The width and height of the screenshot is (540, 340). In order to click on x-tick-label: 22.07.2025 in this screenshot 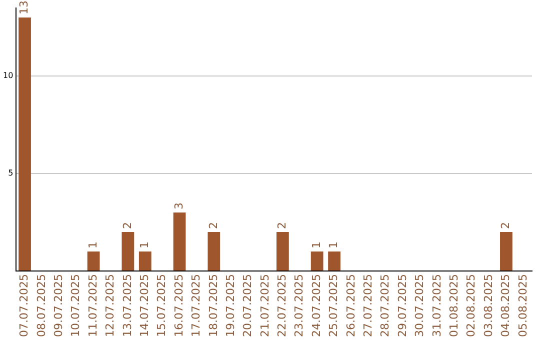, I will do `click(282, 306)`.